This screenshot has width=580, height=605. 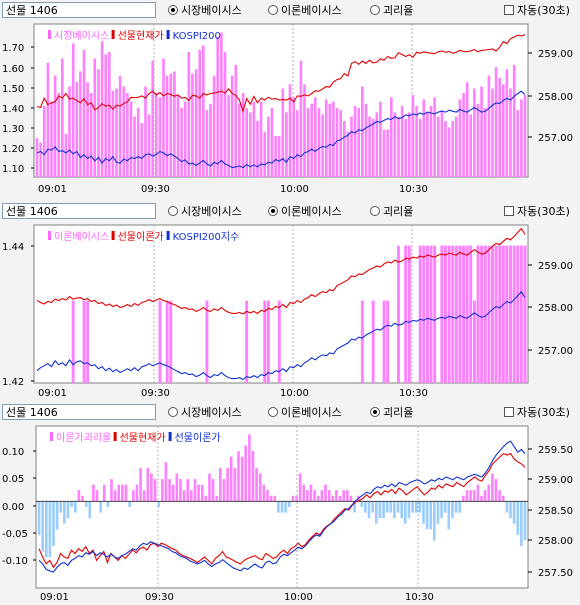 I want to click on radio-label: 시장베이시스, so click(x=211, y=10).